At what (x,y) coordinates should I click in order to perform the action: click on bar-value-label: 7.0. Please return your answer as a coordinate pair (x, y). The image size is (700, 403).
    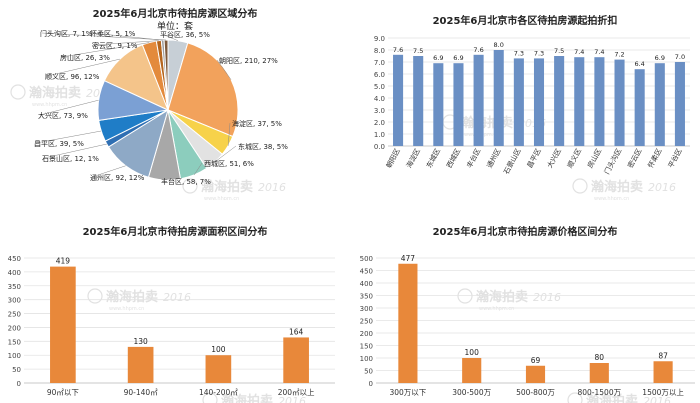
    Looking at the image, I should click on (680, 57).